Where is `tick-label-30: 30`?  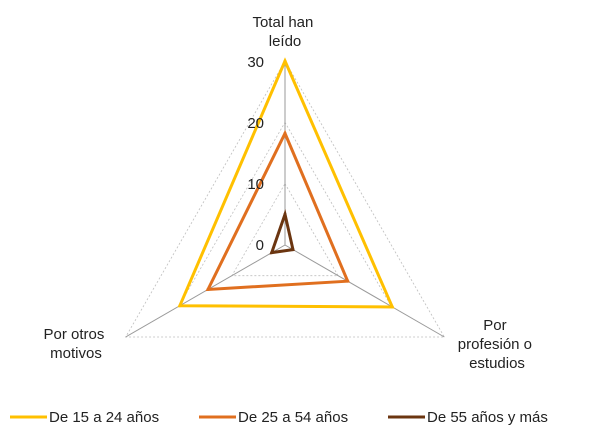 tick-label-30: 30 is located at coordinates (255, 62).